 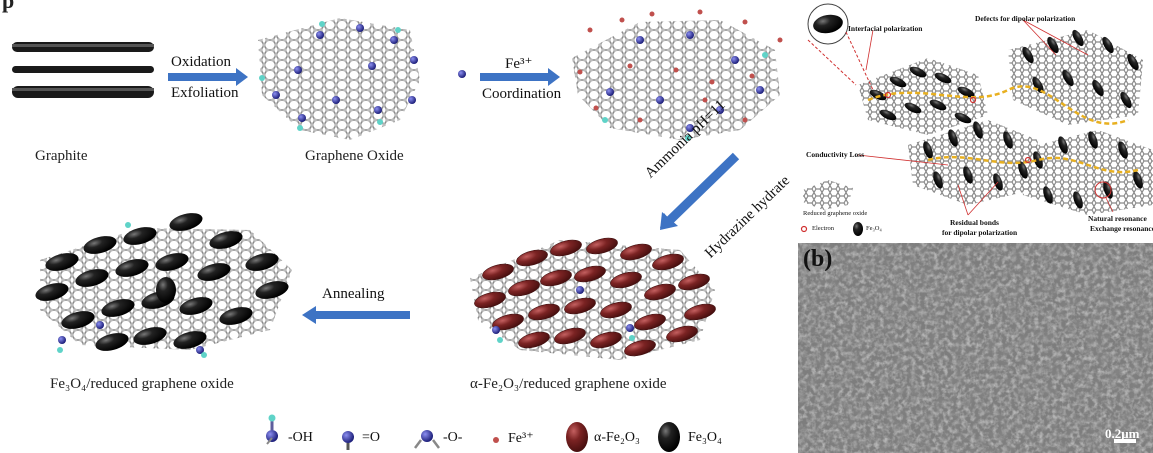 I want to click on label-defects-dipolar: Defects for dipolar polarization, so click(x=1025, y=18).